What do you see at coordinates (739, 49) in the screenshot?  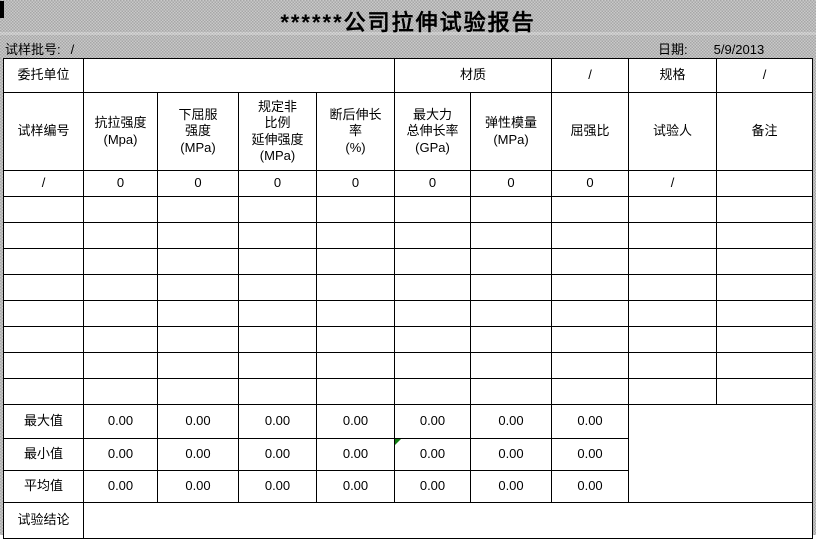 I see `date-value: 5/9/2013` at bounding box center [739, 49].